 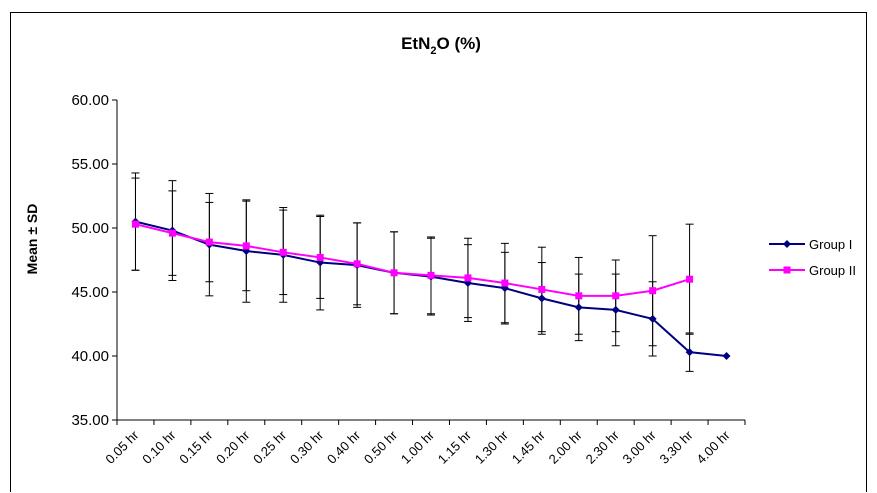 What do you see at coordinates (459, 43) in the screenshot?
I see `chart-title-tail: O (%)` at bounding box center [459, 43].